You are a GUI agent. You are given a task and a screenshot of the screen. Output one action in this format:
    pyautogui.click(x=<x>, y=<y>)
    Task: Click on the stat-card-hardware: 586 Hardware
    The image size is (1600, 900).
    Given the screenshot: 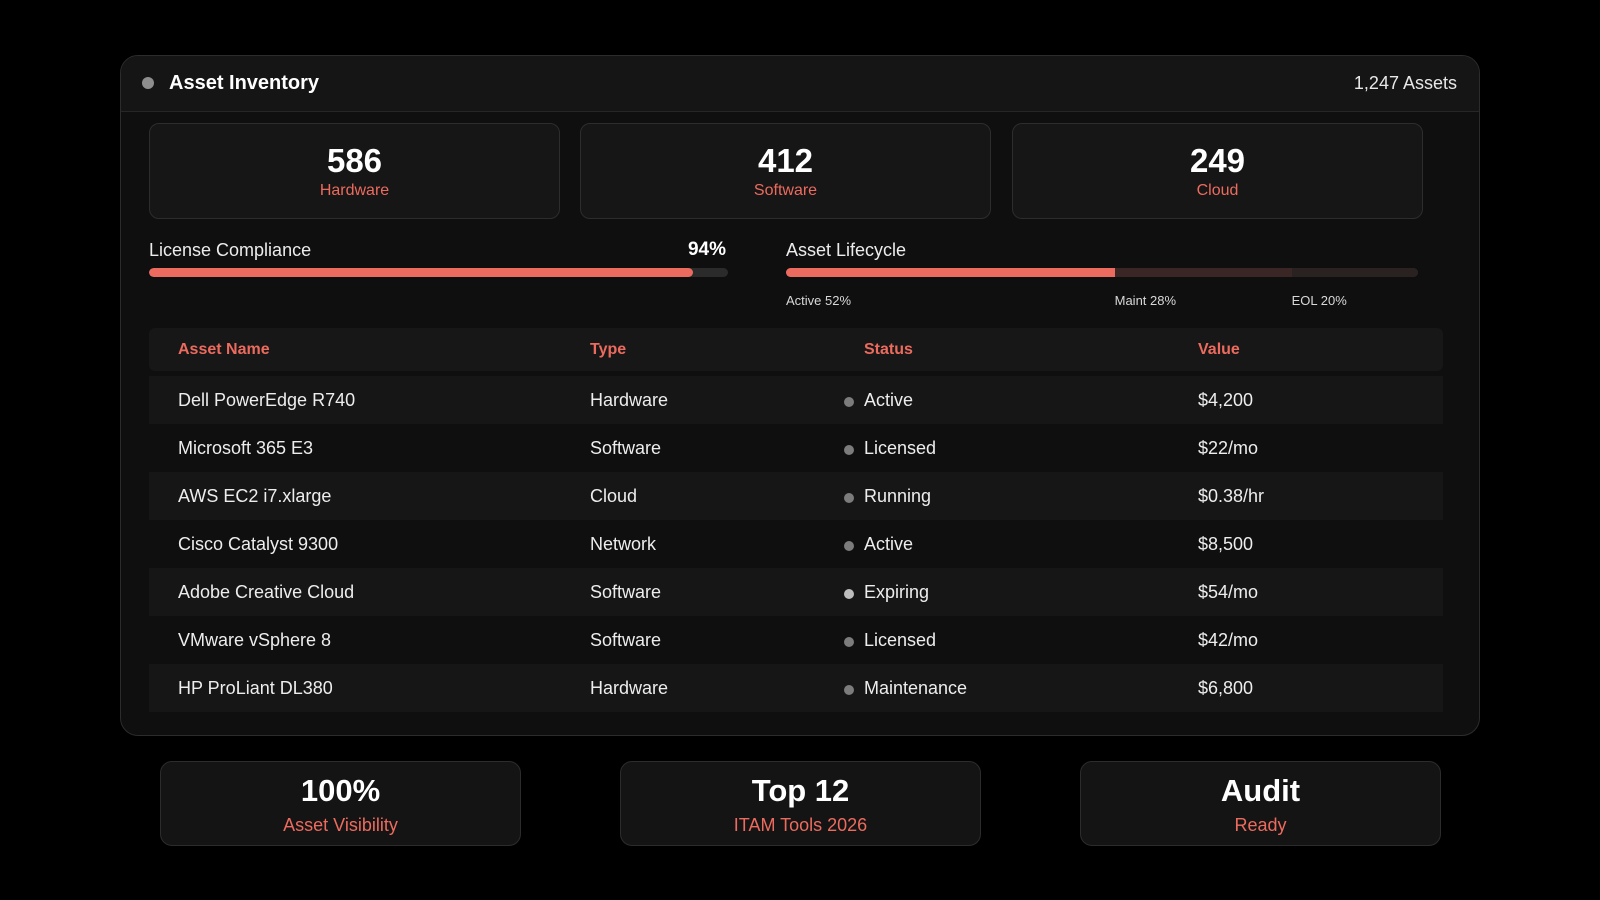 What is the action you would take?
    pyautogui.click(x=354, y=171)
    